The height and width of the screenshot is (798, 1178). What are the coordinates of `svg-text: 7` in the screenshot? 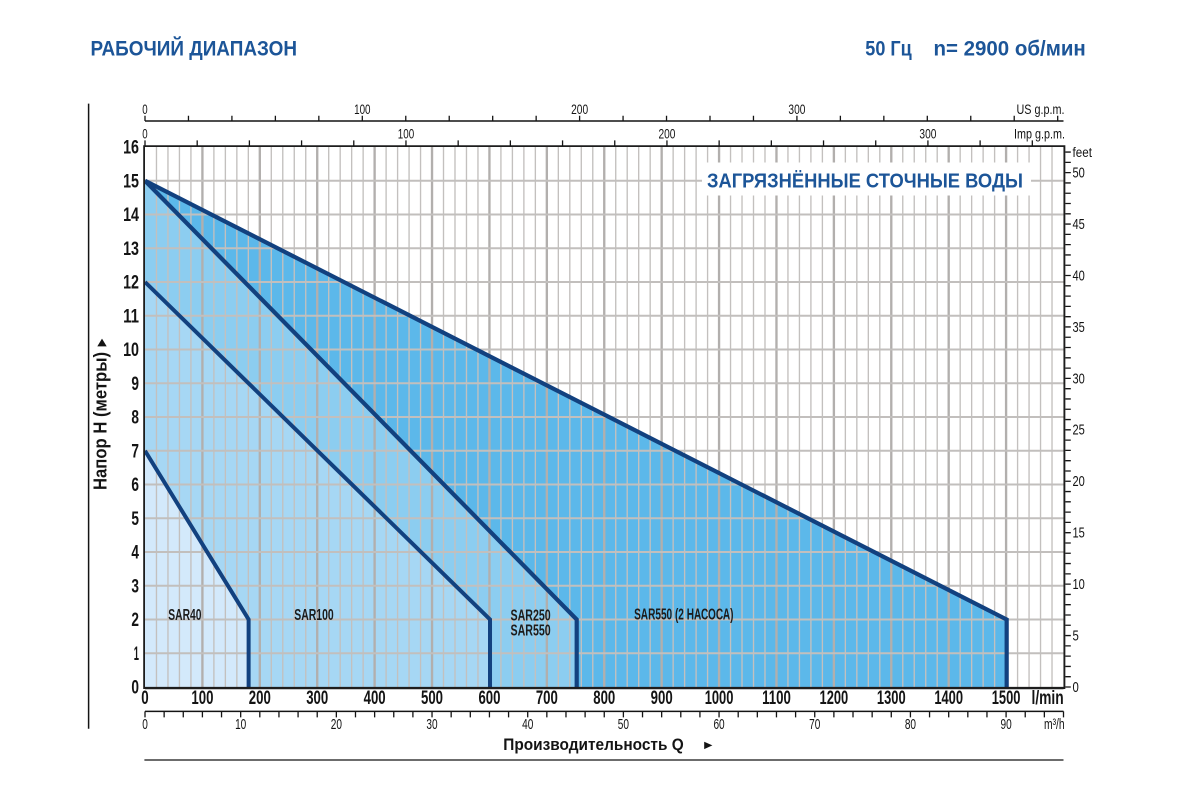 It's located at (135, 451).